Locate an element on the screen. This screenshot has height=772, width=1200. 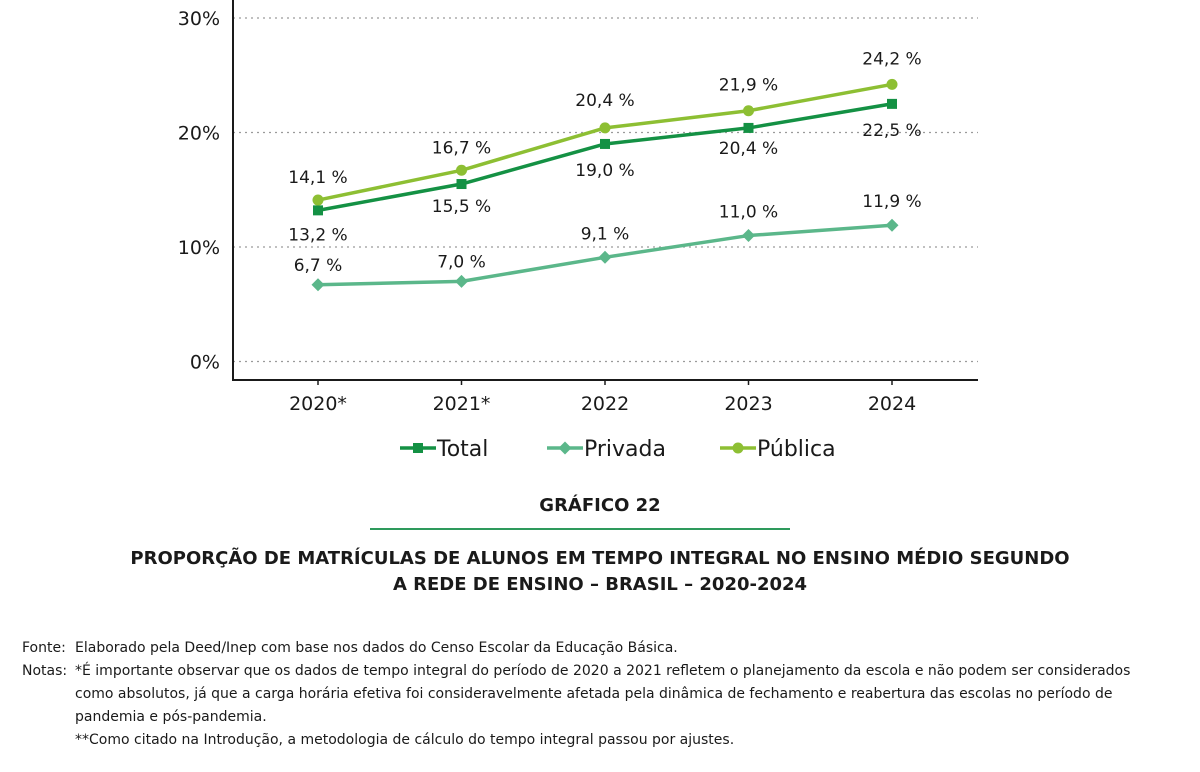
data-label: 11,0 % is located at coordinates (748, 213).